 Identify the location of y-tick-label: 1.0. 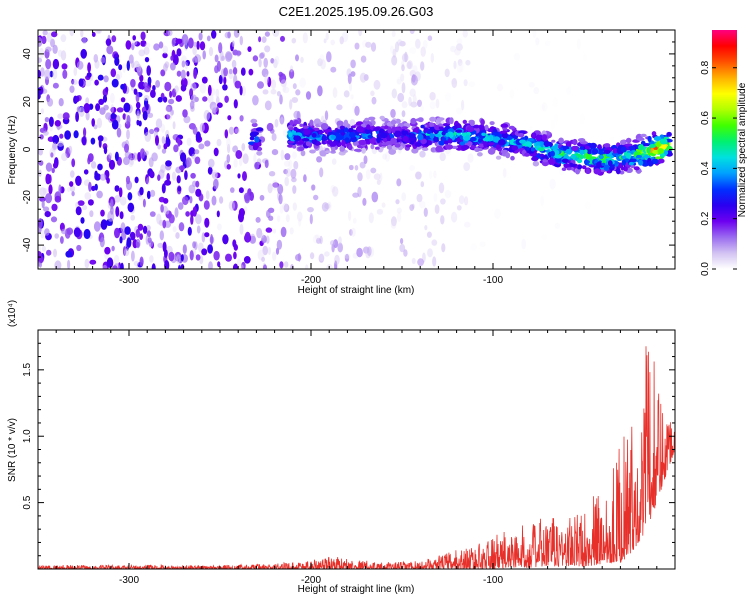
(27, 436).